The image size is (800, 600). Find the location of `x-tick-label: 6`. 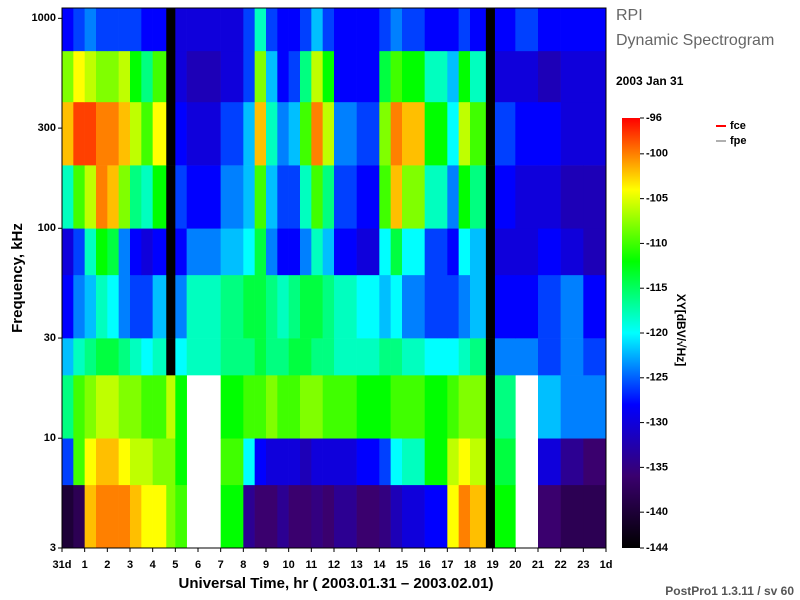

x-tick-label: 6 is located at coordinates (198, 565).